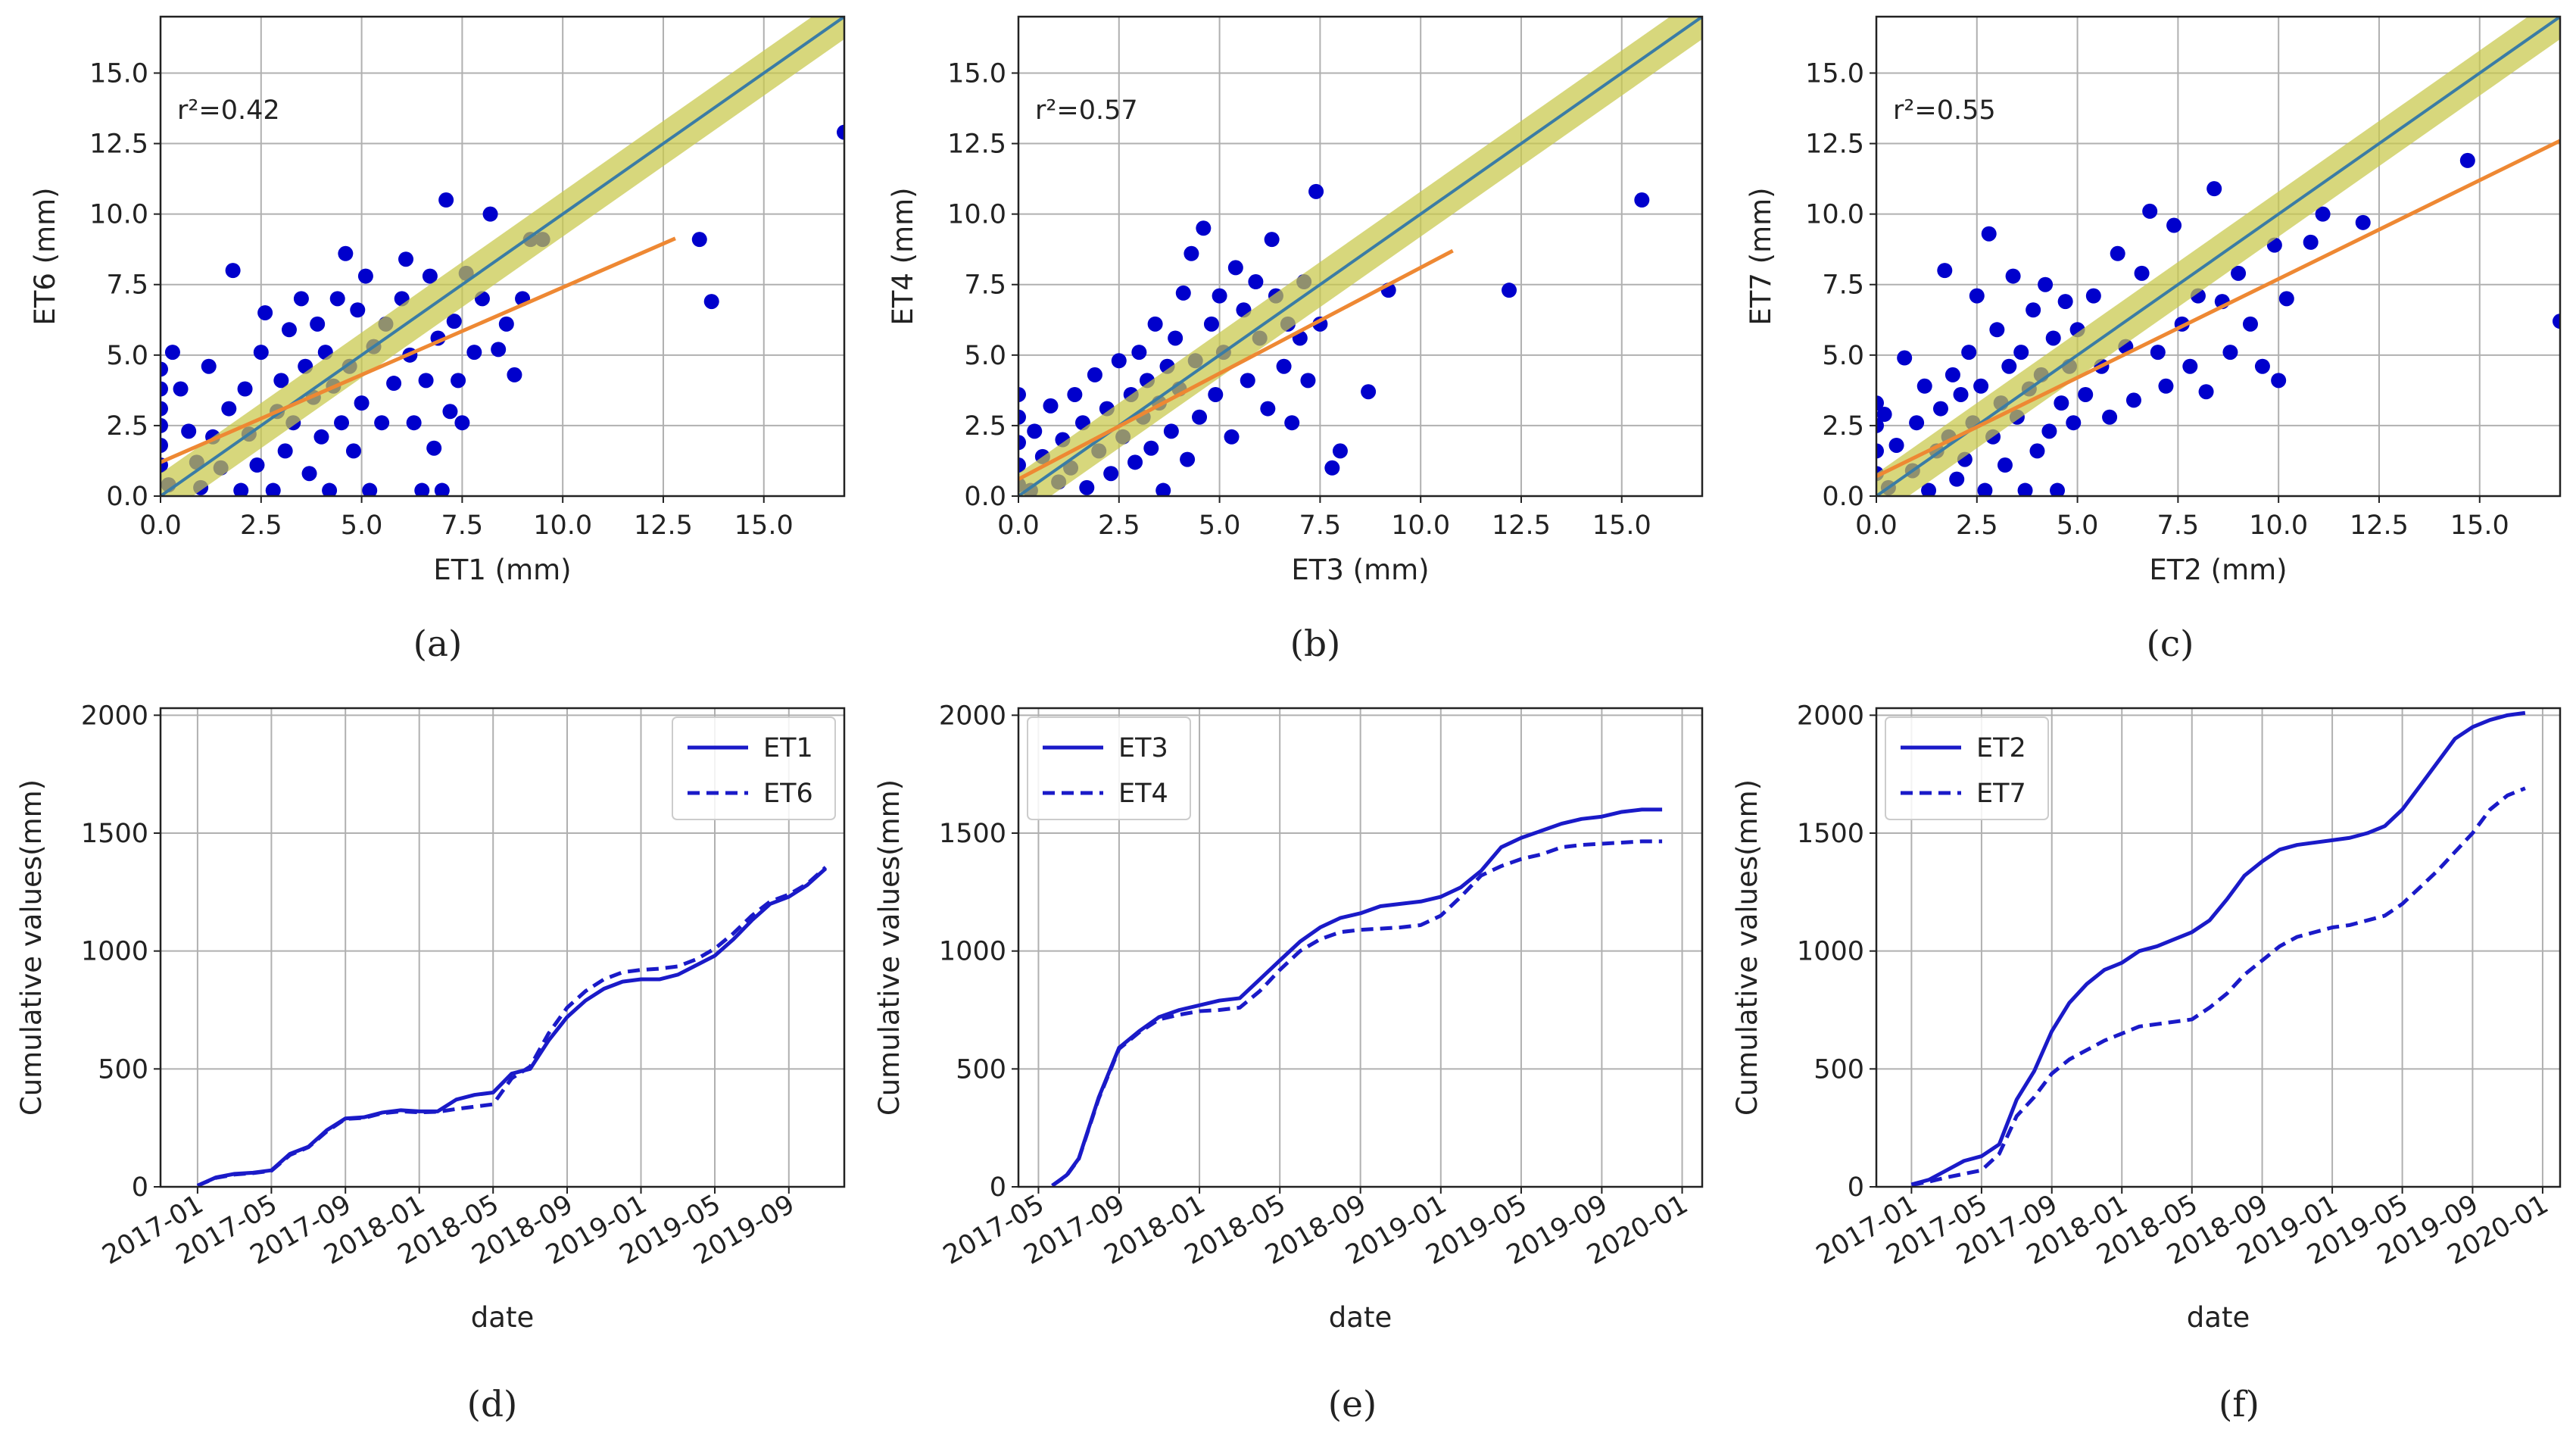 Image resolution: width=2576 pixels, height=1436 pixels. Describe the element at coordinates (2218, 986) in the screenshot. I see `series-line-et7` at that location.